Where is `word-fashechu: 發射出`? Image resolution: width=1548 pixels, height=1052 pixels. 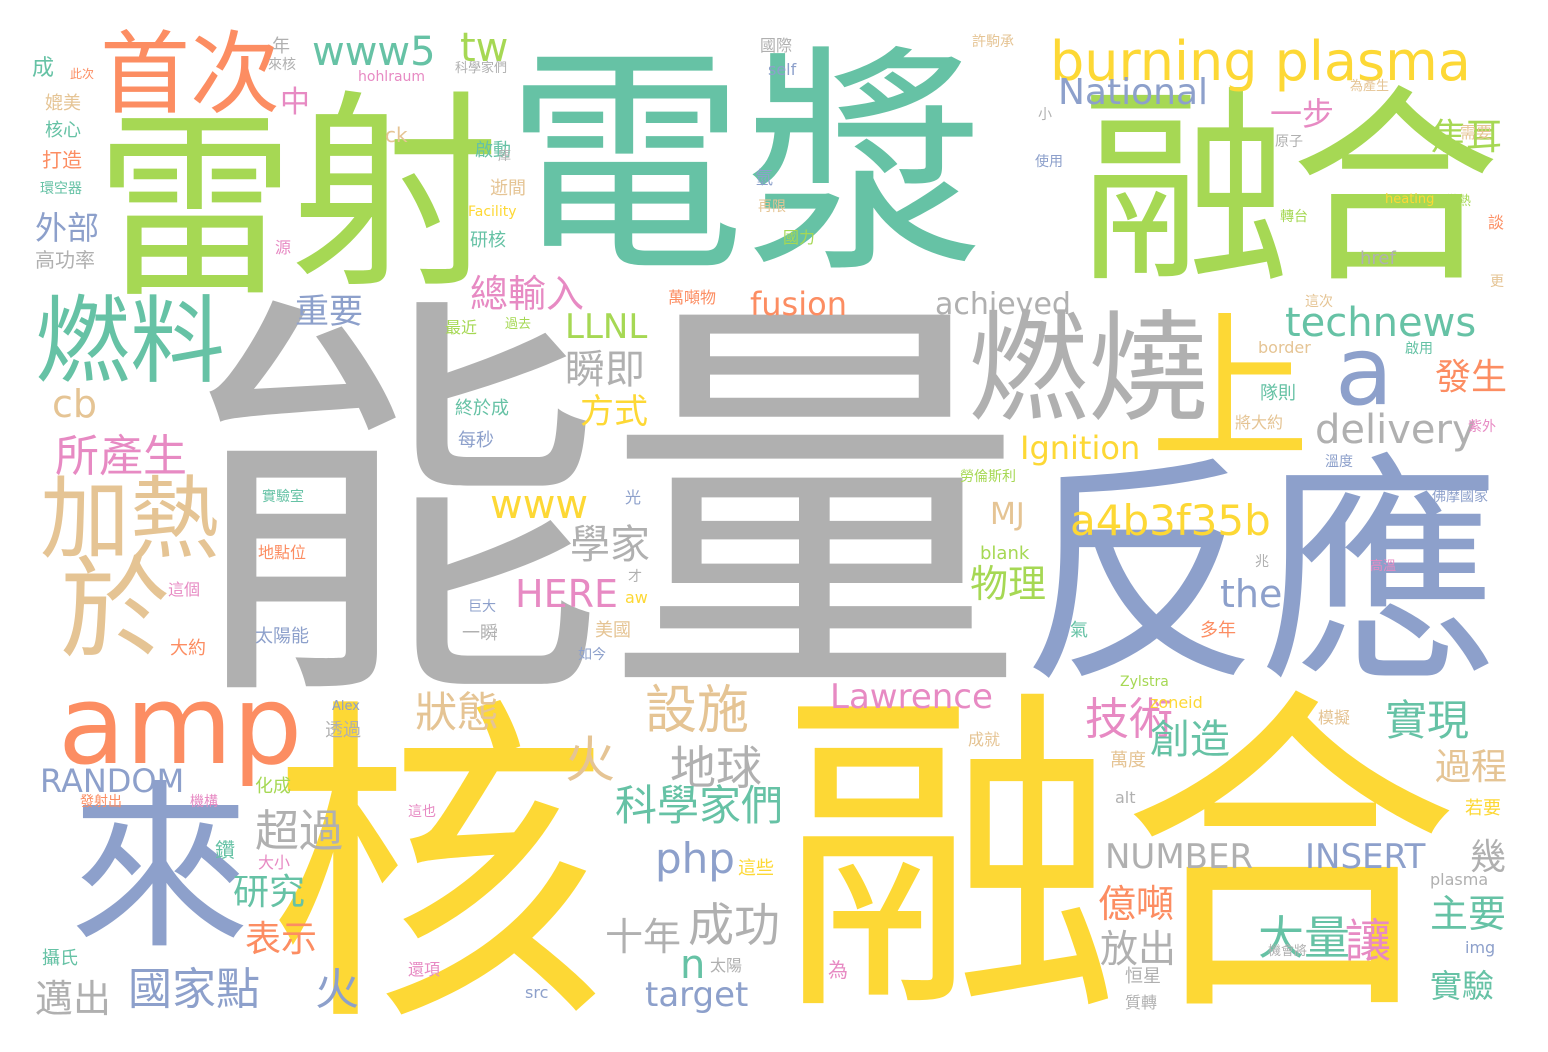
word-fashechu: 發射出 is located at coordinates (101, 802).